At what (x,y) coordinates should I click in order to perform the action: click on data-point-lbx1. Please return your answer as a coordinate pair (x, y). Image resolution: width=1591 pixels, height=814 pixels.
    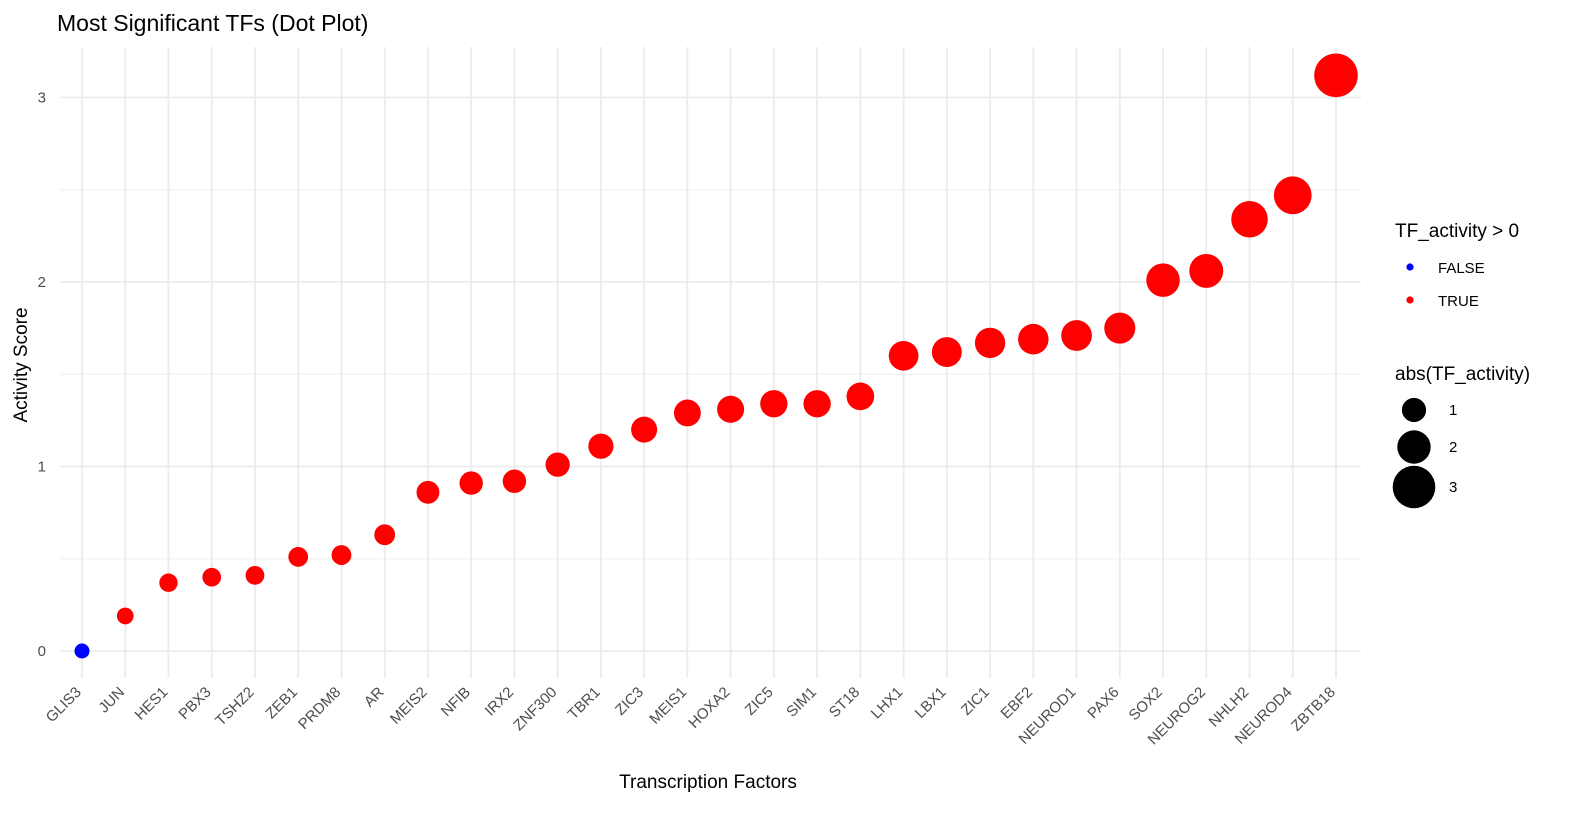
    Looking at the image, I should click on (946, 352).